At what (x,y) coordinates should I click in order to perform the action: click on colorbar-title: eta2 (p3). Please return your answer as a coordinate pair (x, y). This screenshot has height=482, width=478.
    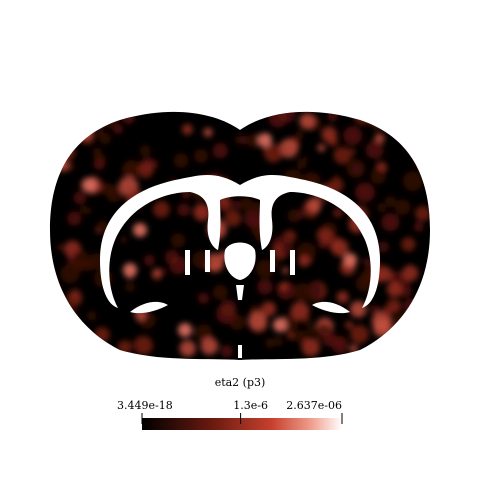
    Looking at the image, I should click on (240, 382).